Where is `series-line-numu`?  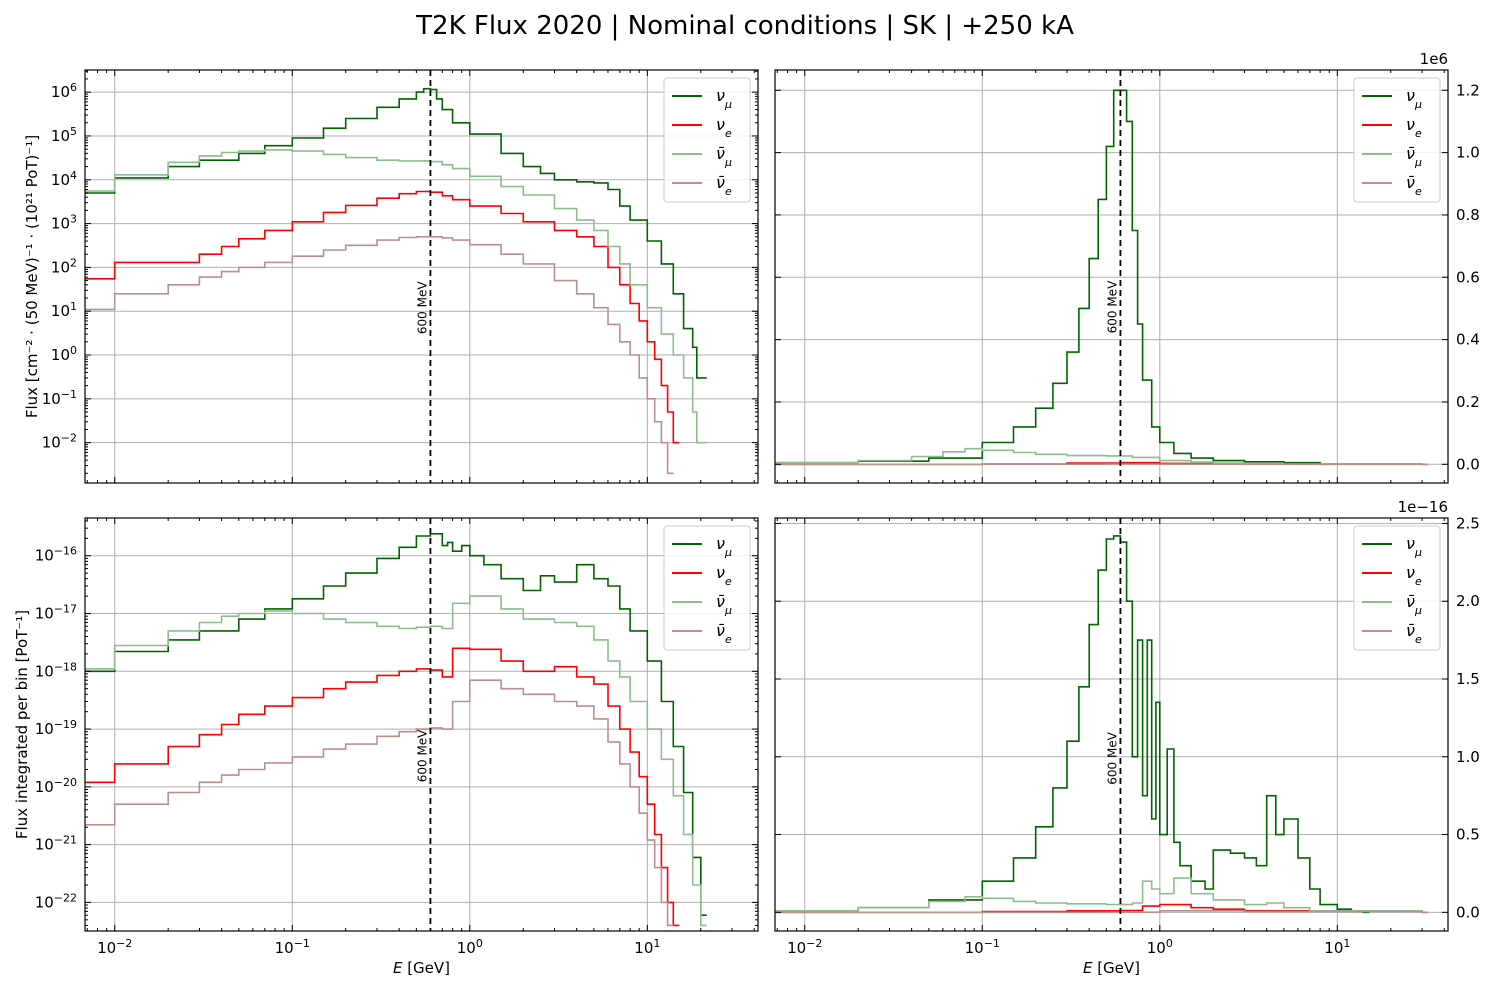
series-line-numu is located at coordinates (396, 233).